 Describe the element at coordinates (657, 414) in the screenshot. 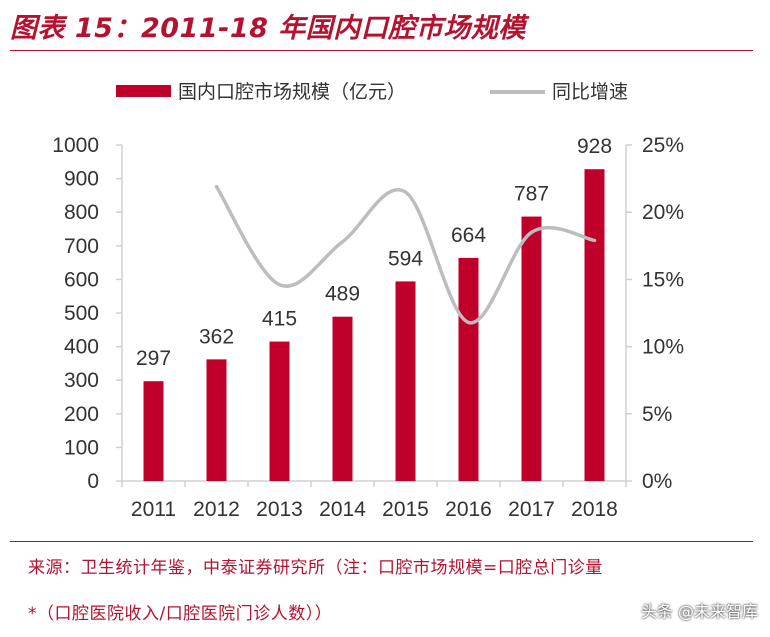

I see `right-axis-tick-label: 5%` at that location.